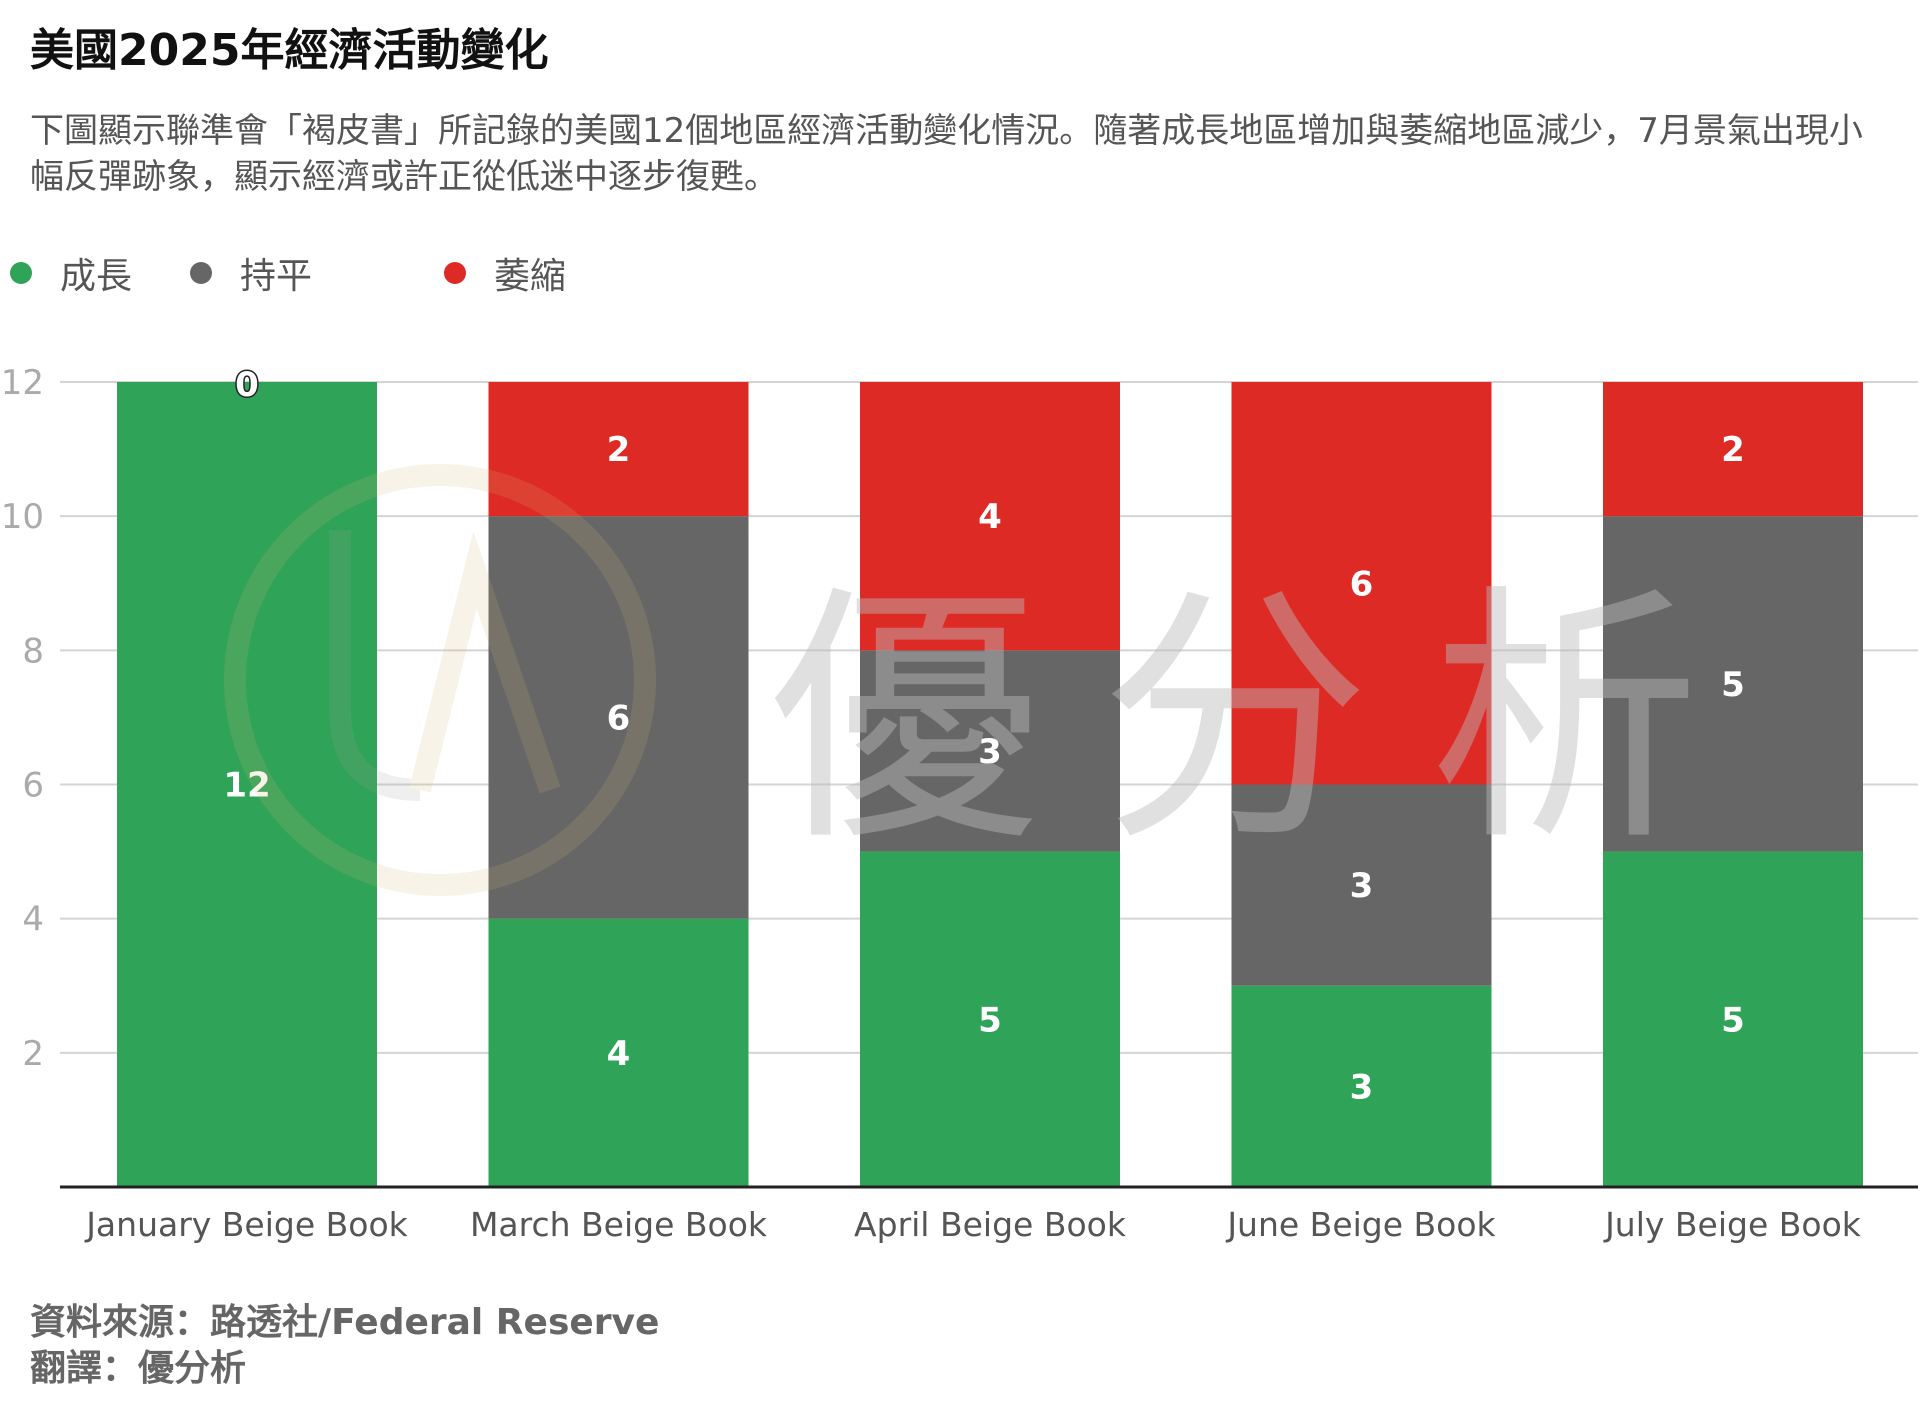 This screenshot has height=1417, width=1920. Describe the element at coordinates (345, 1322) in the screenshot. I see `source-note: 資料來源：路透社/Federal Reserve` at that location.